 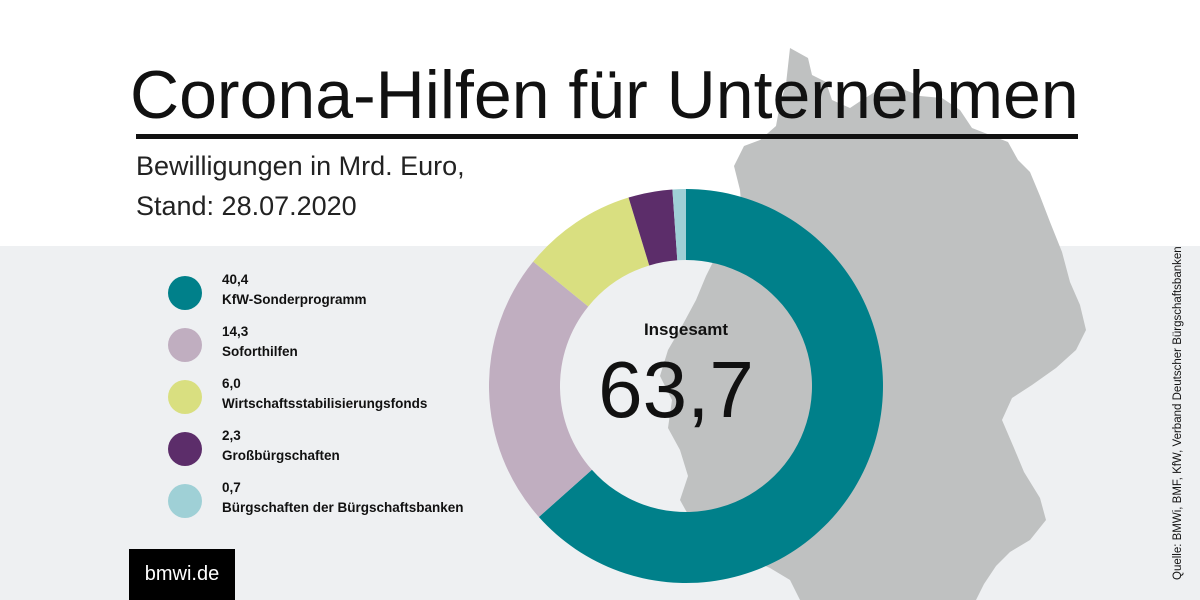 What do you see at coordinates (540, 389) in the screenshot?
I see `donut-slice-soforthilfen` at bounding box center [540, 389].